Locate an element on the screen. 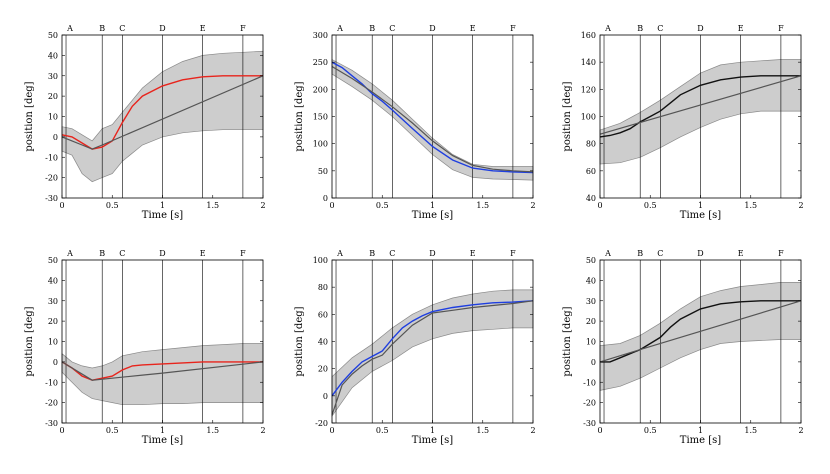 The height and width of the screenshot is (474, 830). y-tick-label: 140 is located at coordinates (588, 62).